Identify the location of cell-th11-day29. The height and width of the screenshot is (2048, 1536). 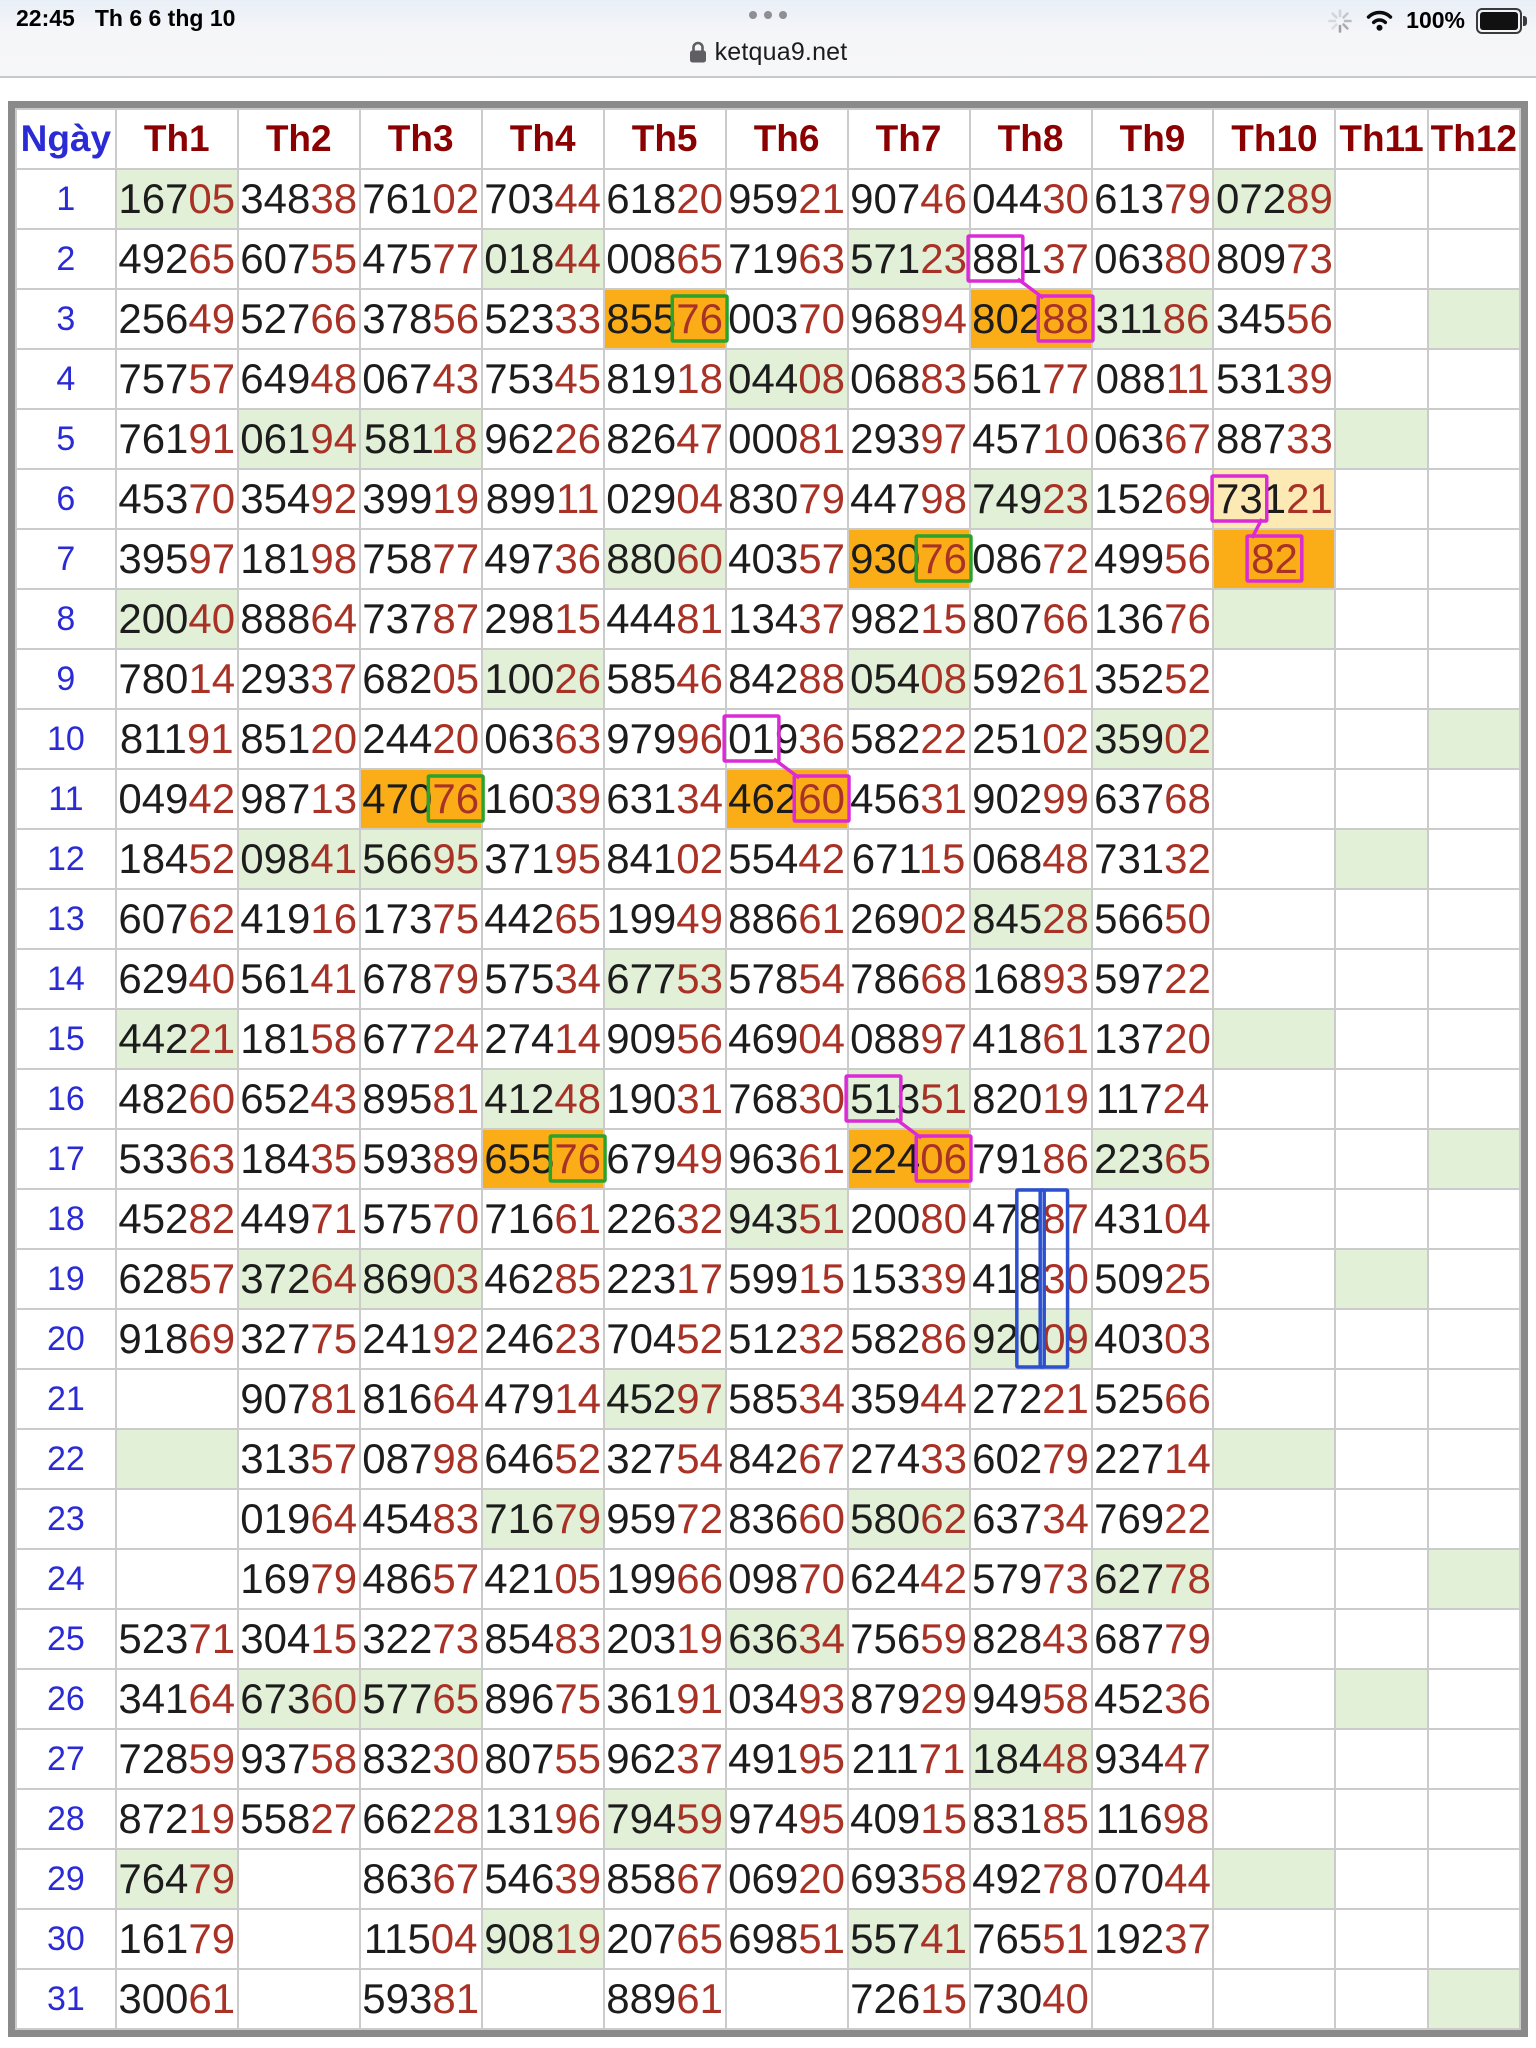
(1381, 1879).